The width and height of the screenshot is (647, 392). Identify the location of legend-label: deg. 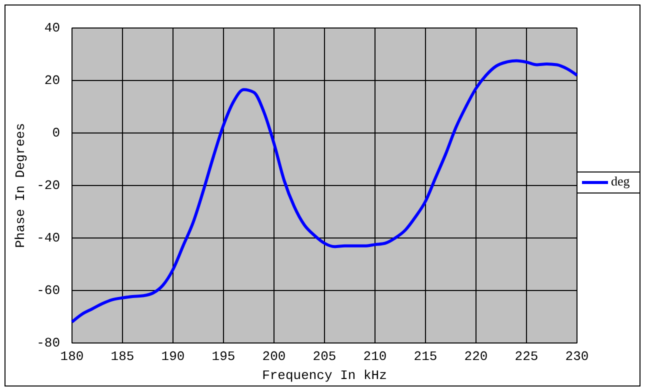
(620, 180).